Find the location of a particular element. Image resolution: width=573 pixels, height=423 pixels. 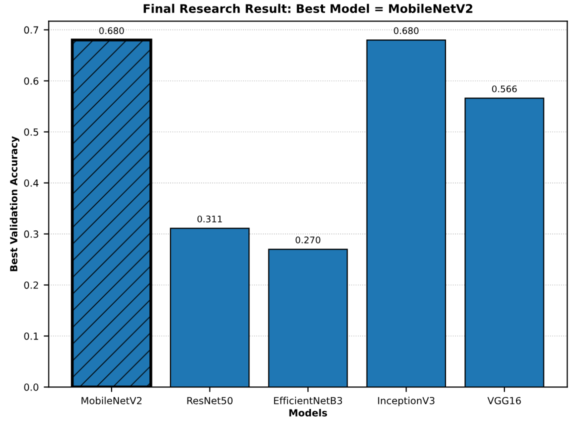

y-tick-label: 0.5 is located at coordinates (31, 132).